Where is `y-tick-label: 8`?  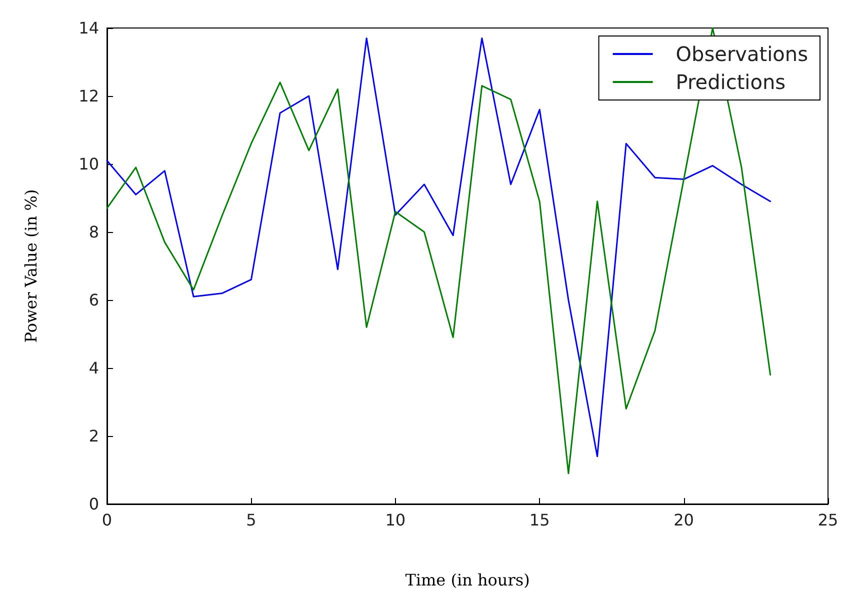
y-tick-label: 8 is located at coordinates (93, 232).